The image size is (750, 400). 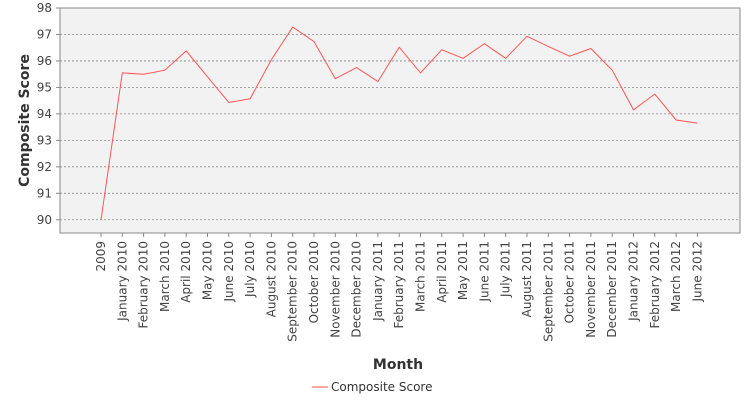 I want to click on y-tick-label: 98, so click(x=44, y=8).